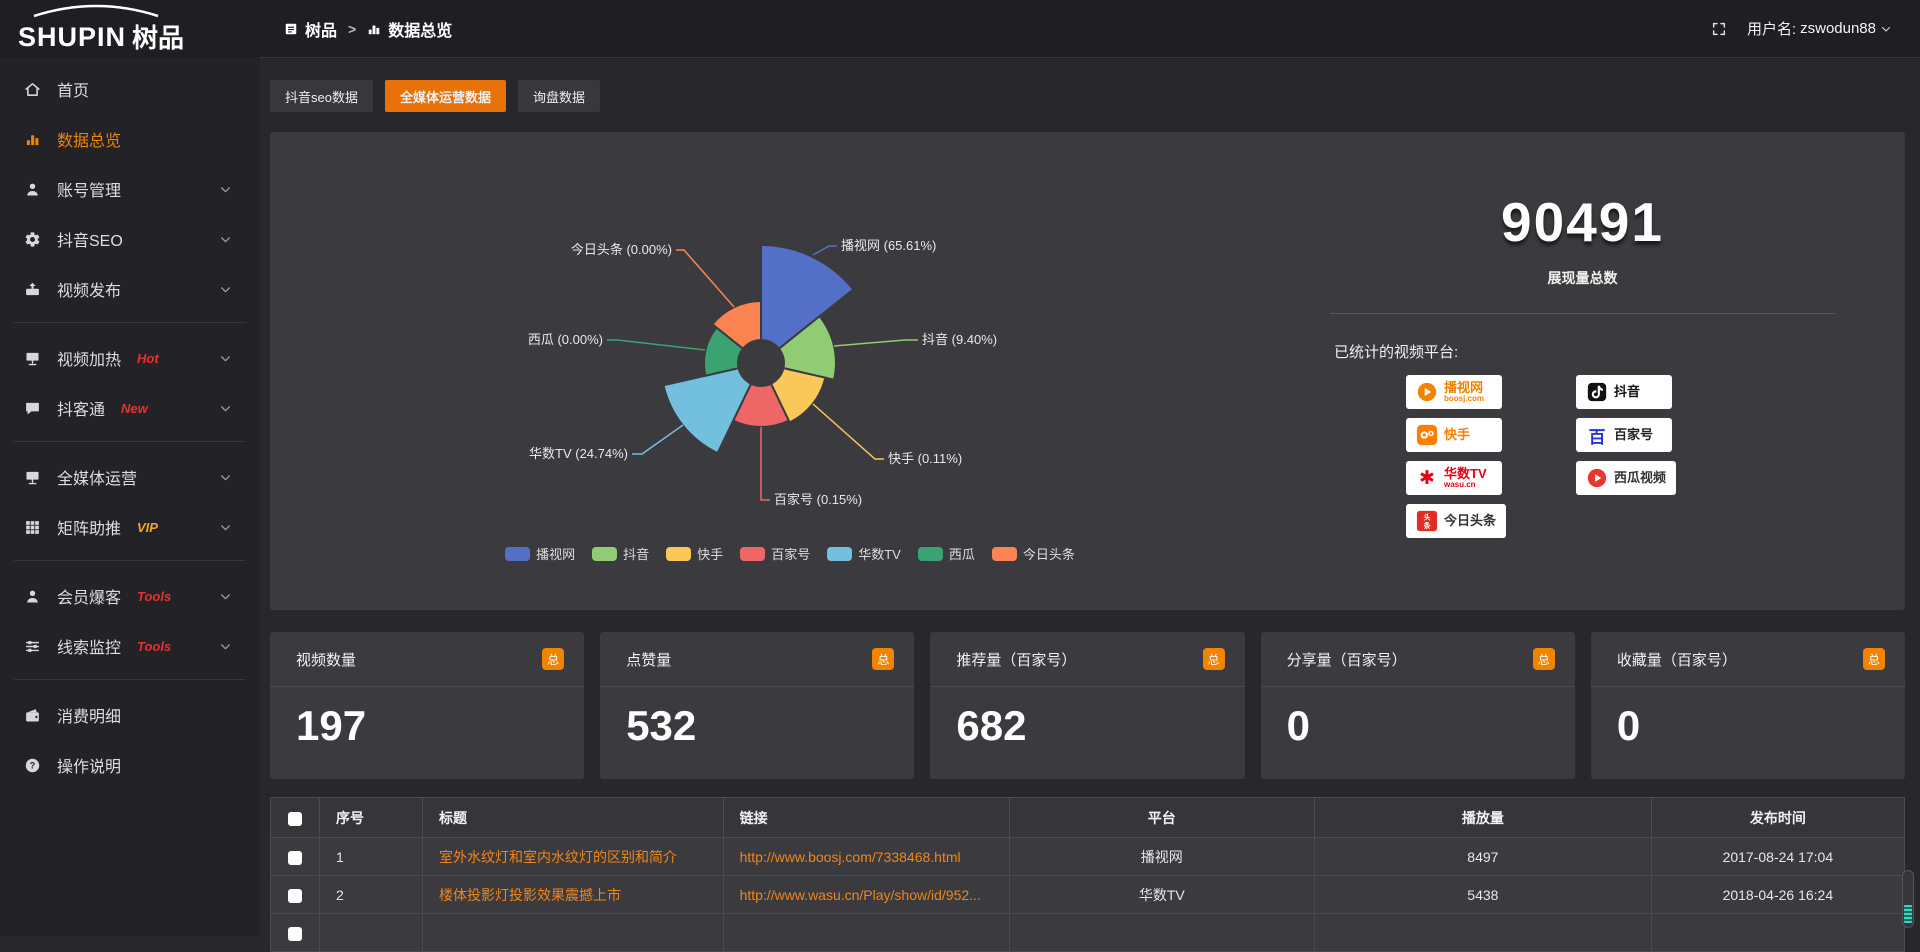  Describe the element at coordinates (130, 189) in the screenshot. I see `sidebar-item-账号管理: 账号管理` at that location.